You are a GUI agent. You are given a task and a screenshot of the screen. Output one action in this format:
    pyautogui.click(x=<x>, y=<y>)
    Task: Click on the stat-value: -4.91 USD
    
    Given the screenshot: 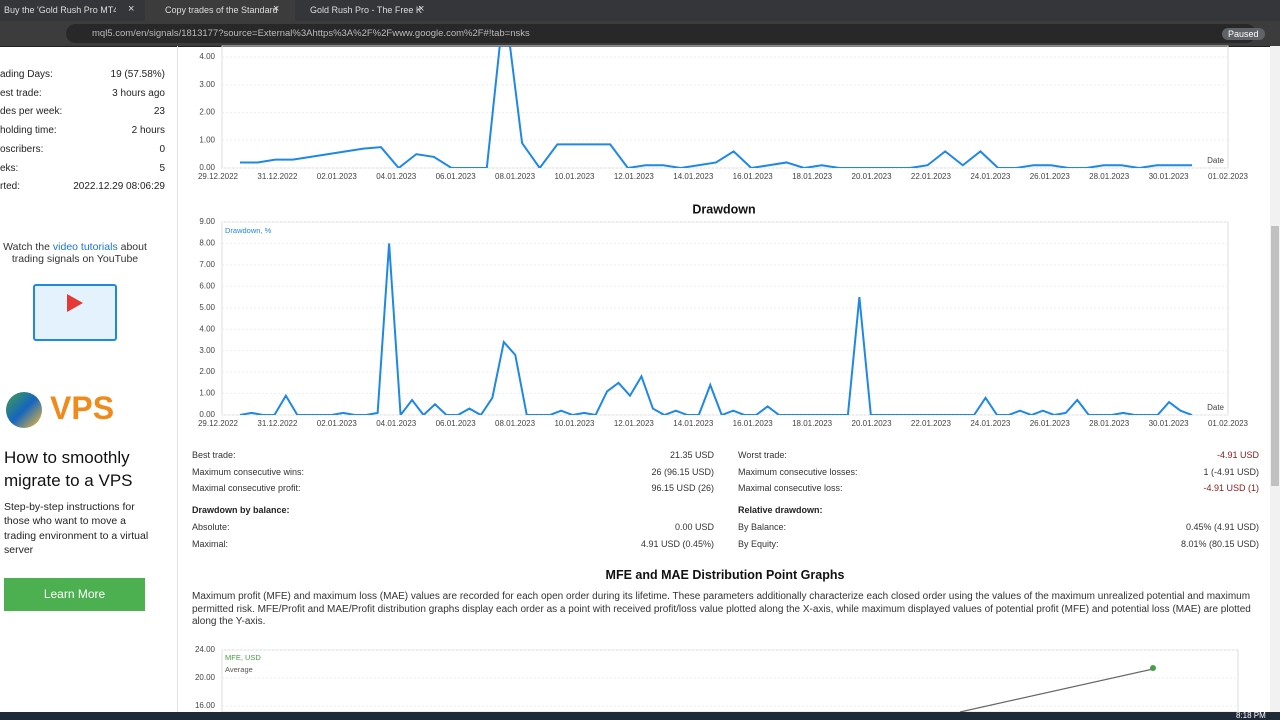 What is the action you would take?
    pyautogui.click(x=1237, y=455)
    